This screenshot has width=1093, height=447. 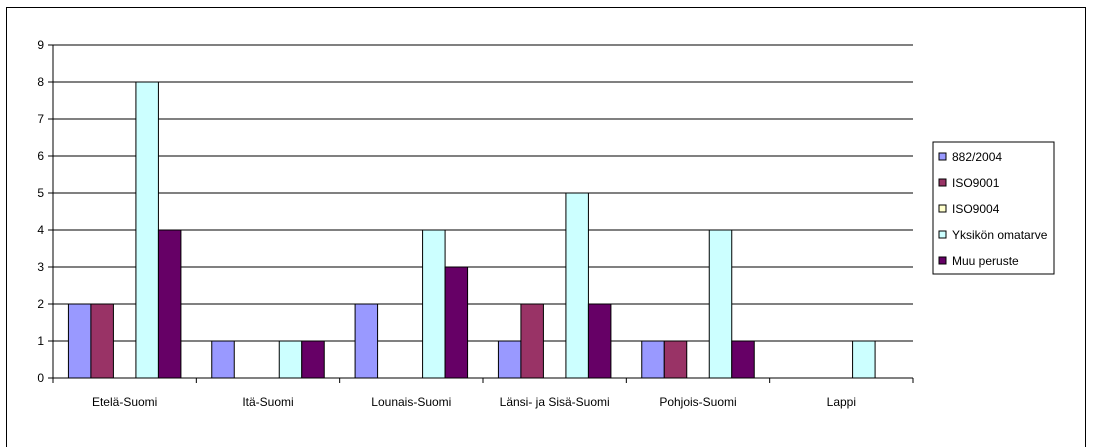 What do you see at coordinates (40, 156) in the screenshot?
I see `y-tick-label: 6` at bounding box center [40, 156].